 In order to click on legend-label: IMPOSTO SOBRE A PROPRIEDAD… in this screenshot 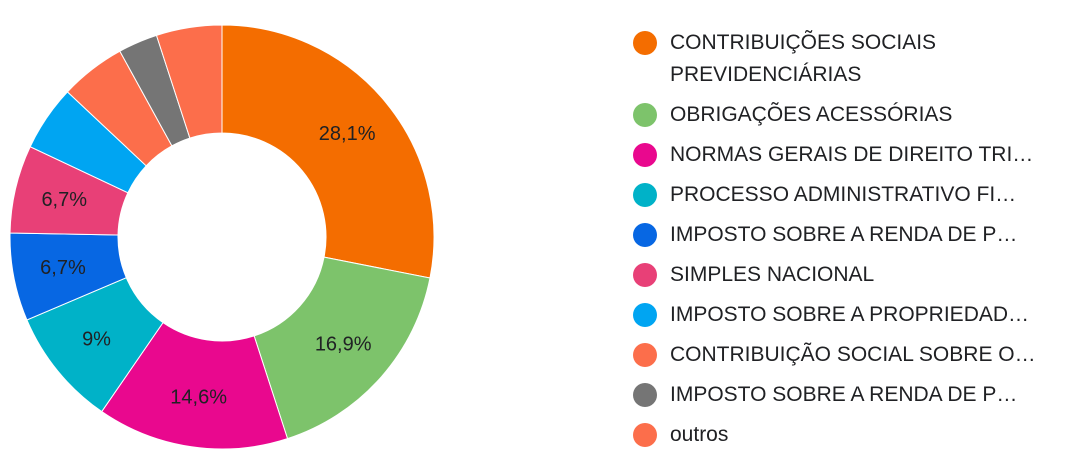, I will do `click(850, 314)`.